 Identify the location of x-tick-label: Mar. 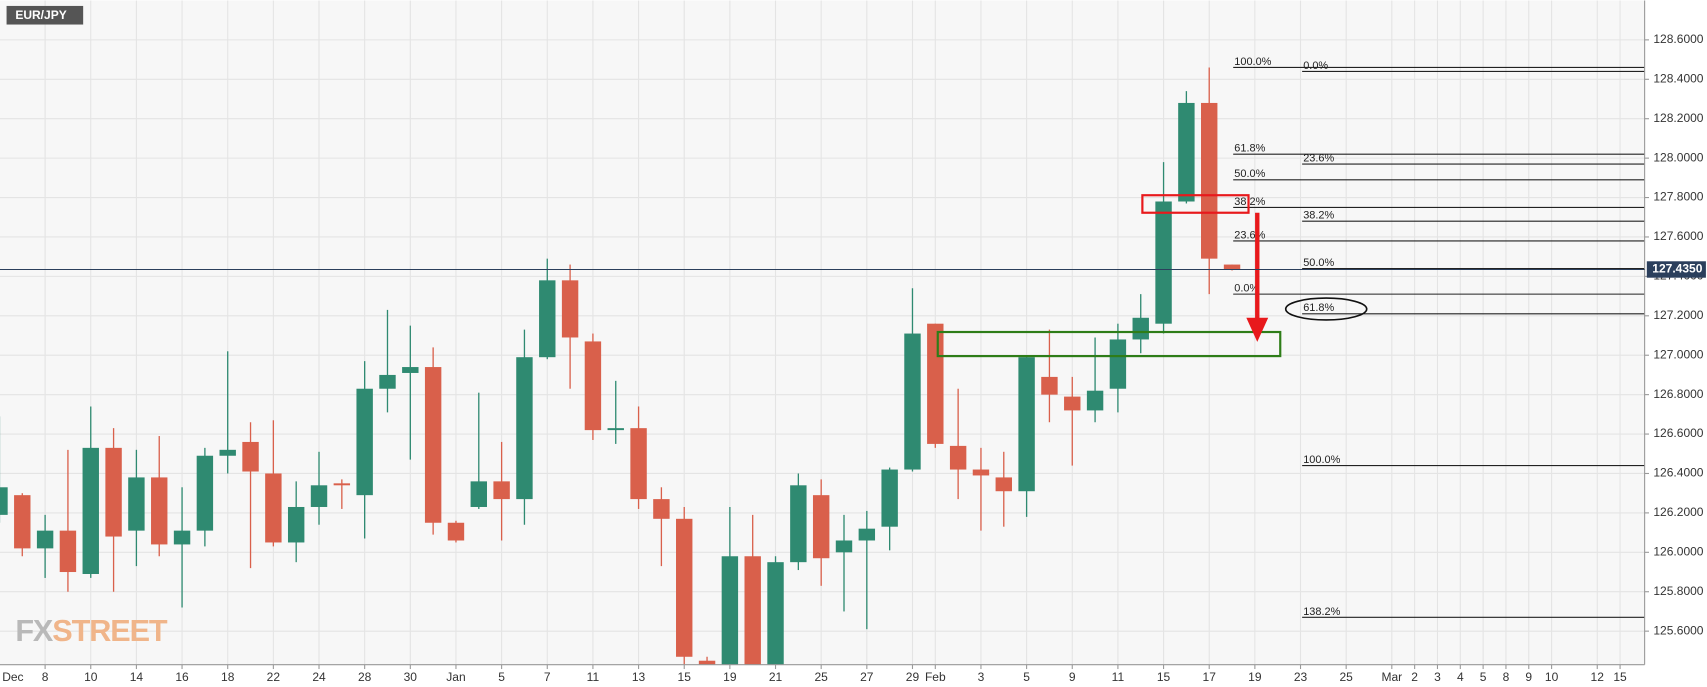
(1391, 677).